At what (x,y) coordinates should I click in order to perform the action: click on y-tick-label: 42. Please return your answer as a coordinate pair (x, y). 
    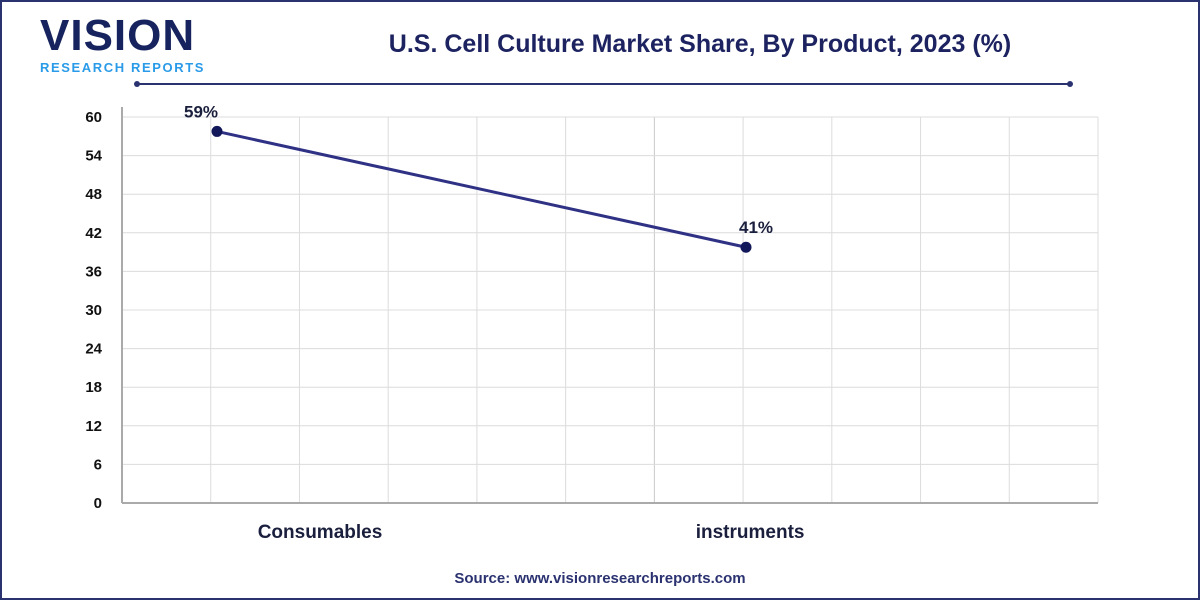
    Looking at the image, I should click on (93, 233).